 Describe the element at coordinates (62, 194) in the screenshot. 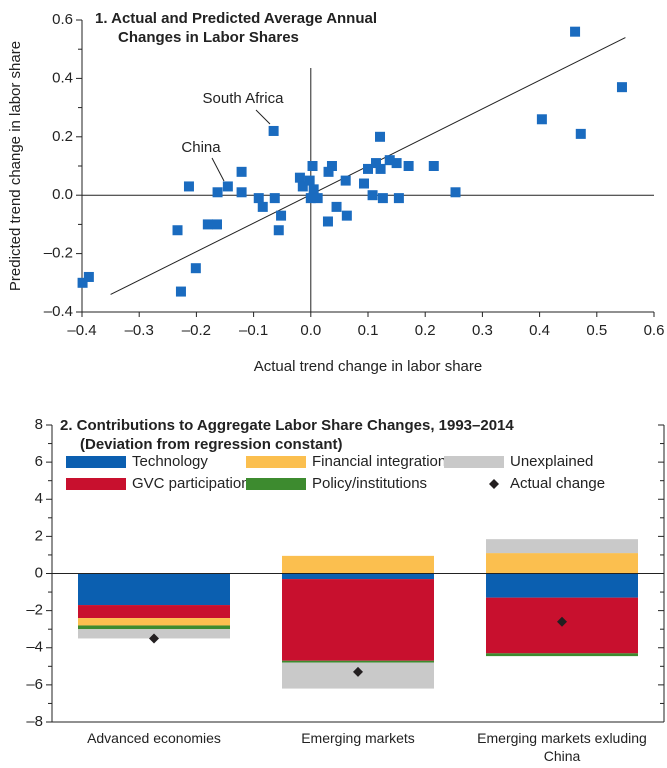

I see `y-tick-label: 0.0` at that location.